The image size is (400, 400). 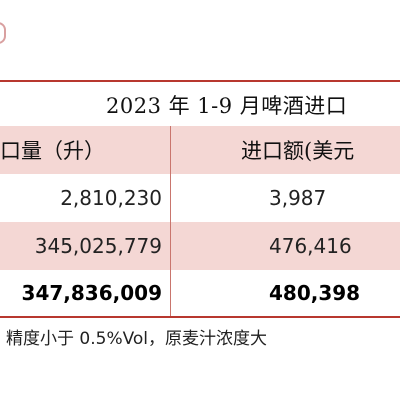 What do you see at coordinates (52, 151) in the screenshot?
I see `header-volume: 口量（升）` at bounding box center [52, 151].